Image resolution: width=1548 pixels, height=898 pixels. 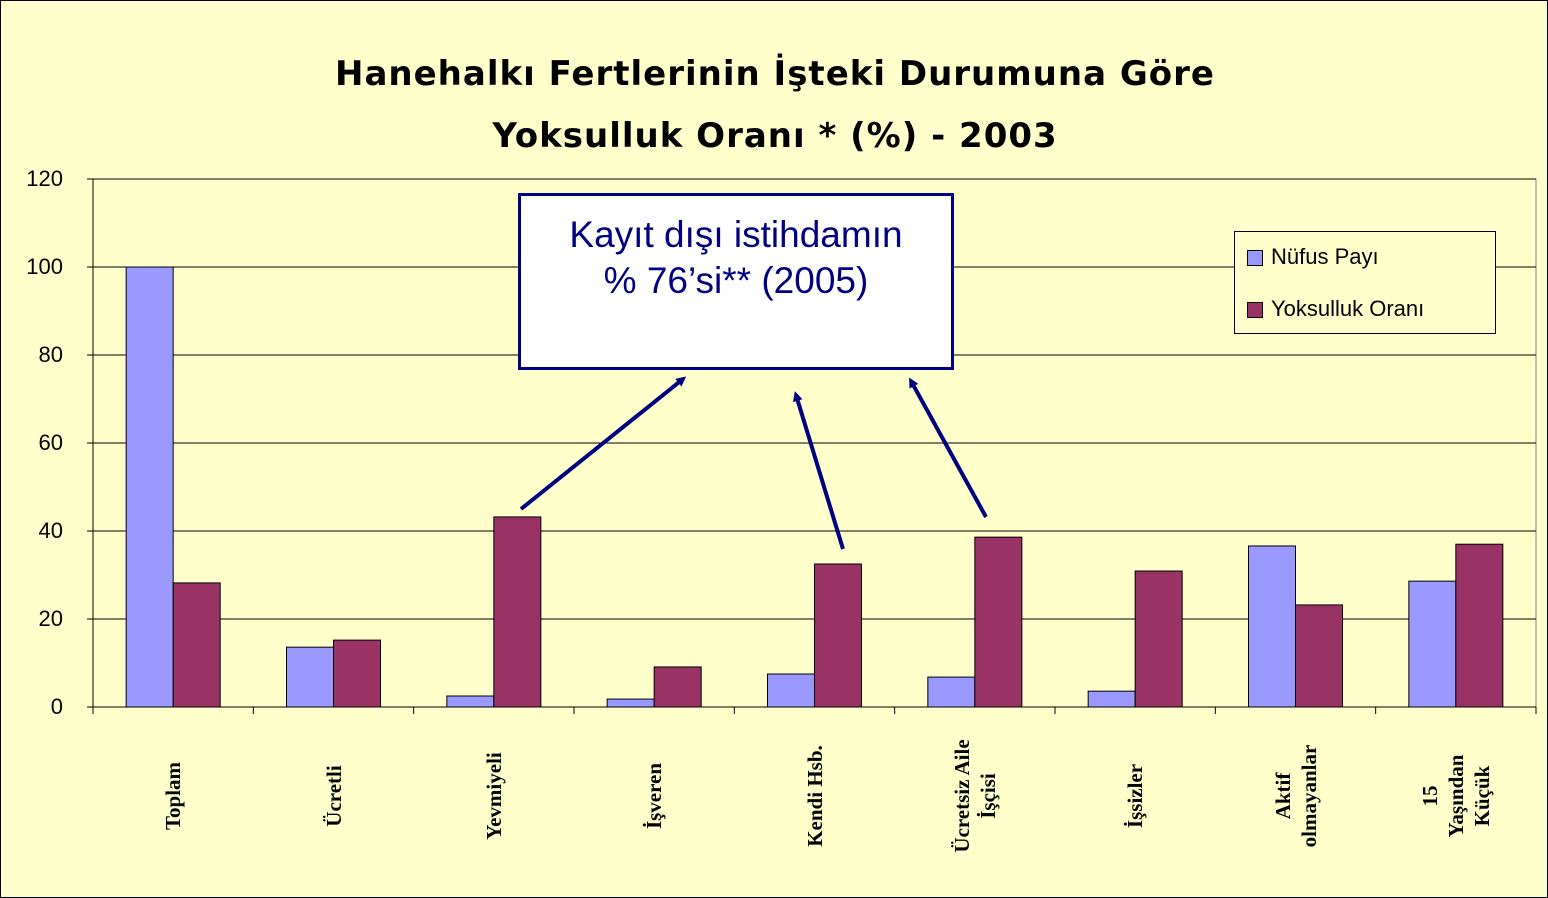 I want to click on x-tick-label: Yevmiyeli, so click(x=493, y=796).